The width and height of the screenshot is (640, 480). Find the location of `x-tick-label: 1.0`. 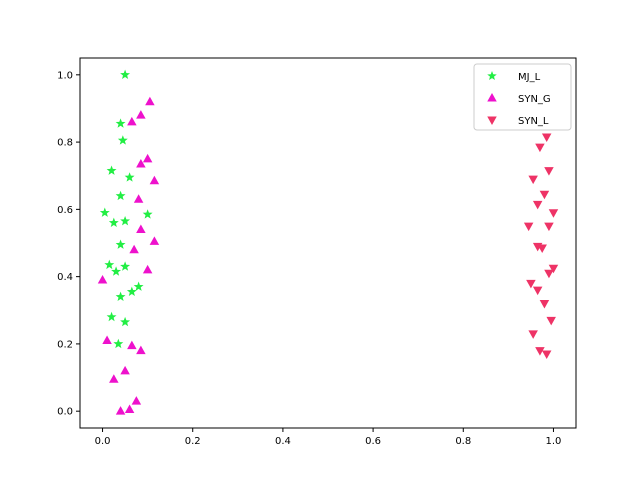

x-tick-label: 1.0 is located at coordinates (554, 441).